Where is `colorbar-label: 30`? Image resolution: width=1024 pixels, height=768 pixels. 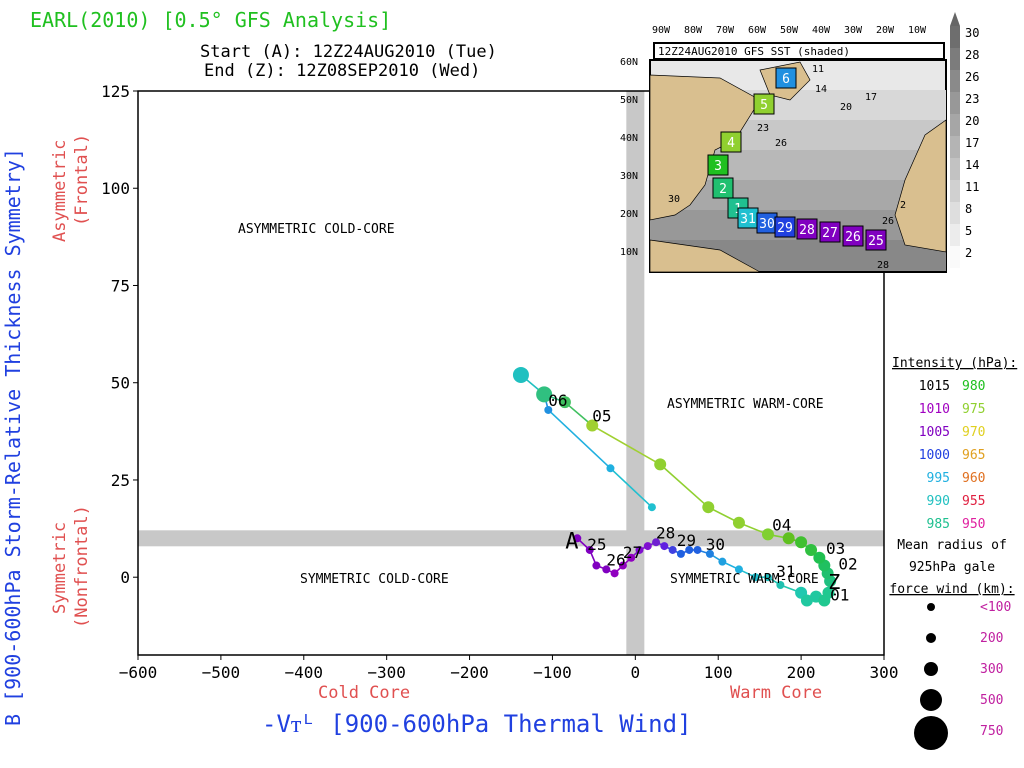 colorbar-label: 30 is located at coordinates (972, 33).